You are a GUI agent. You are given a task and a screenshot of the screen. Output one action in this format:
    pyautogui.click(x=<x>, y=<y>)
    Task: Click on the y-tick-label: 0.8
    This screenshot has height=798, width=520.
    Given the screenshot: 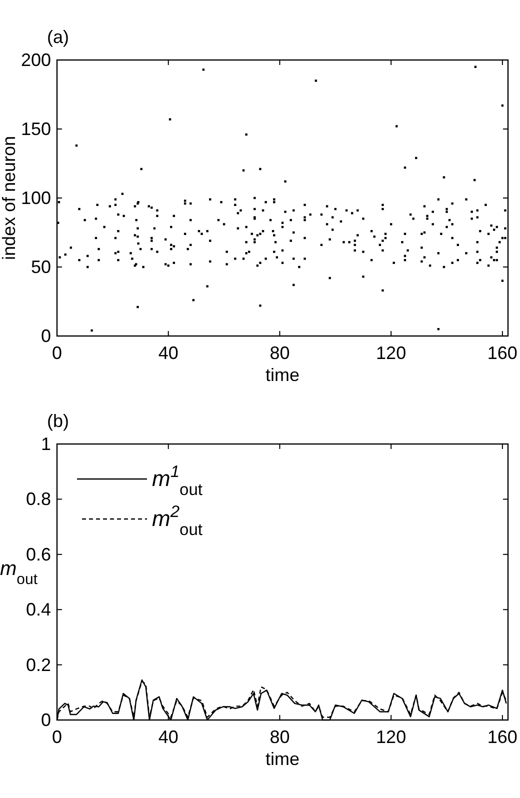 What is the action you would take?
    pyautogui.click(x=38, y=499)
    